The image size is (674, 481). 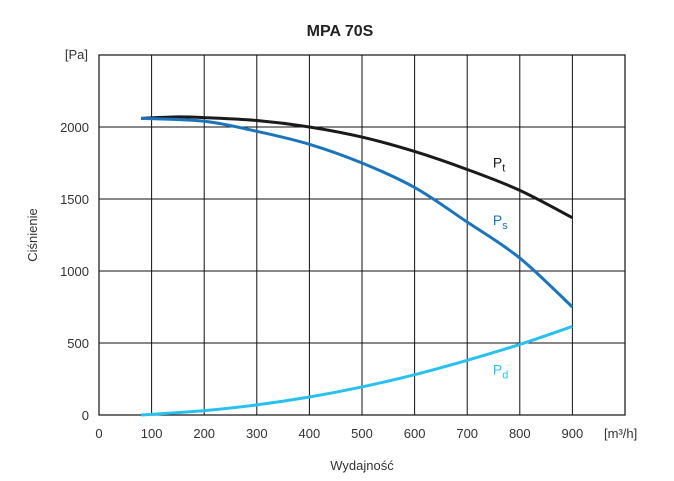 I want to click on series-label-ps: Ps, so click(x=500, y=222).